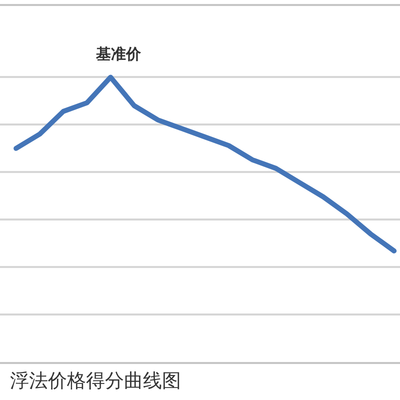 This screenshot has width=400, height=400. What do you see at coordinates (118, 54) in the screenshot?
I see `annotation: 基准价` at bounding box center [118, 54].